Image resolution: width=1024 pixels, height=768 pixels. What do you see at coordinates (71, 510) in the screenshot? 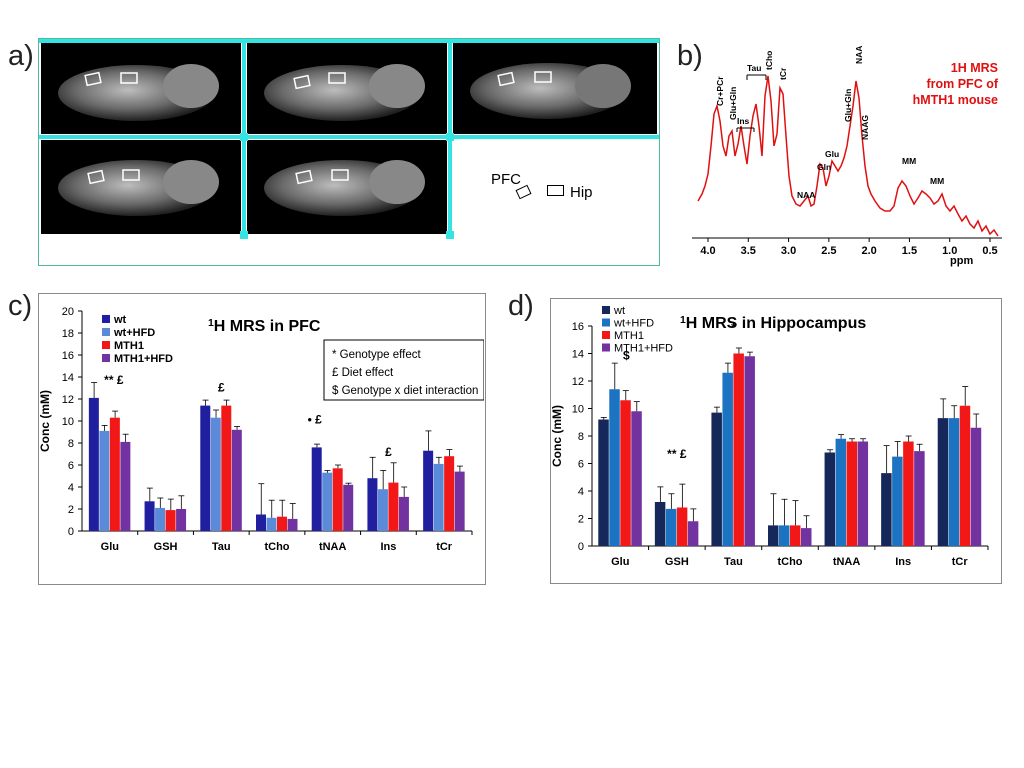
I see `y-tick-label: 2` at bounding box center [71, 510].